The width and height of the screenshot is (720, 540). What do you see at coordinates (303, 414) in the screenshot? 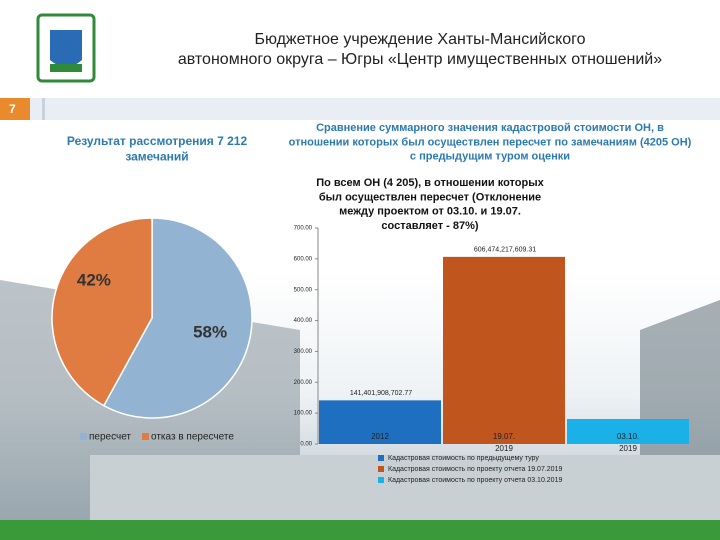
I see `y-tick-label: 100.00` at bounding box center [303, 414].